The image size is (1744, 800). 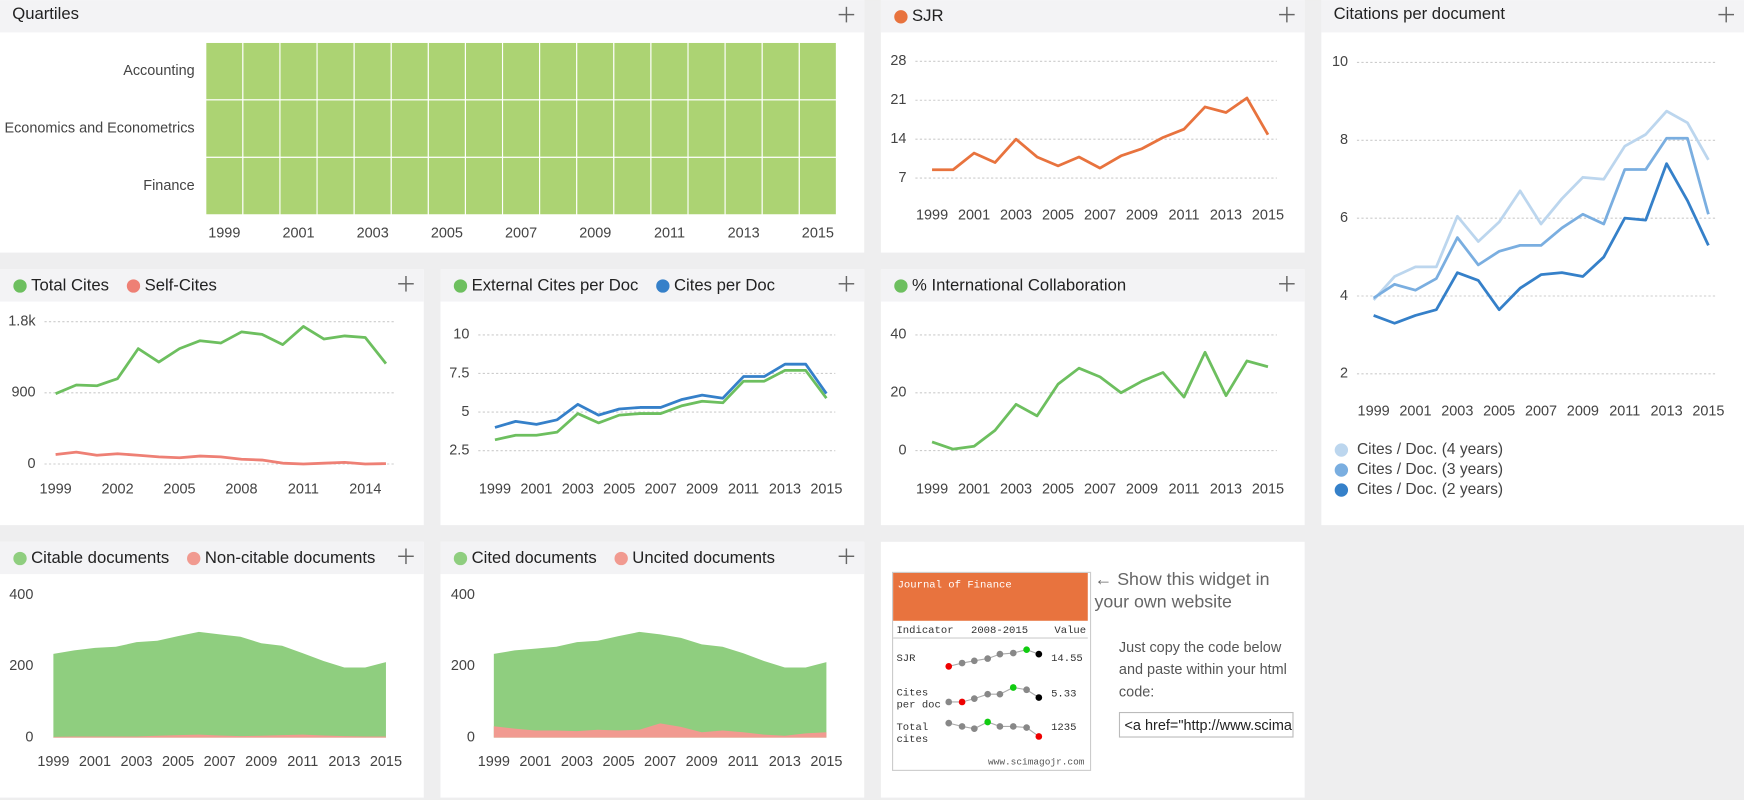 I want to click on code-input: <a href="http://www.scimag, so click(x=1206, y=724).